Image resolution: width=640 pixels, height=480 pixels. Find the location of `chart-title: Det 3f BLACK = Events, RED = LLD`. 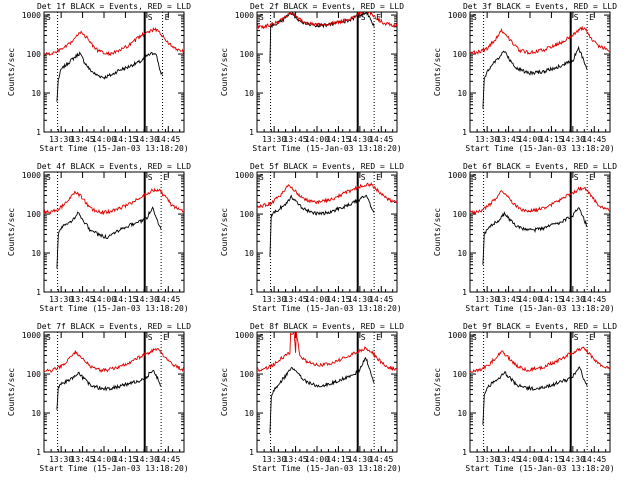

chart-title: Det 3f BLACK = Events, RED = LLD is located at coordinates (540, 6).